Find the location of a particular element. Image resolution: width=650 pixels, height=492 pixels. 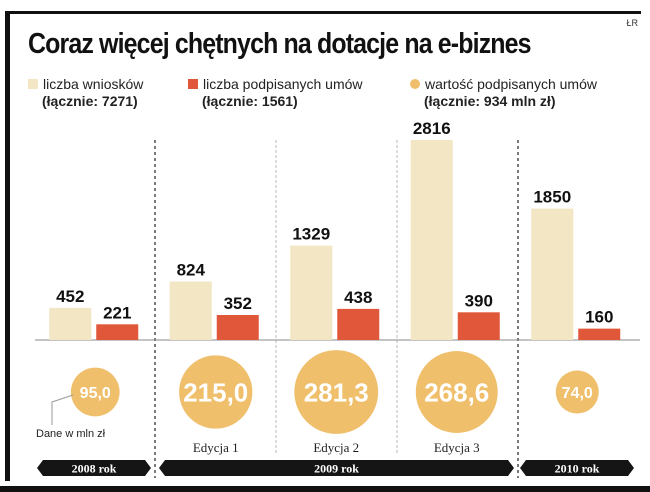

edition-label: Edycja 3 is located at coordinates (457, 447).